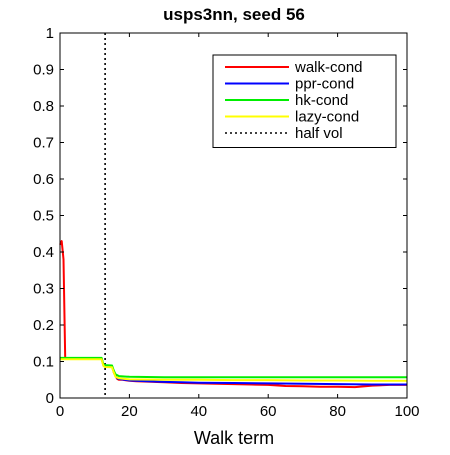  What do you see at coordinates (268, 411) in the screenshot?
I see `x-tick-label: 60` at bounding box center [268, 411].